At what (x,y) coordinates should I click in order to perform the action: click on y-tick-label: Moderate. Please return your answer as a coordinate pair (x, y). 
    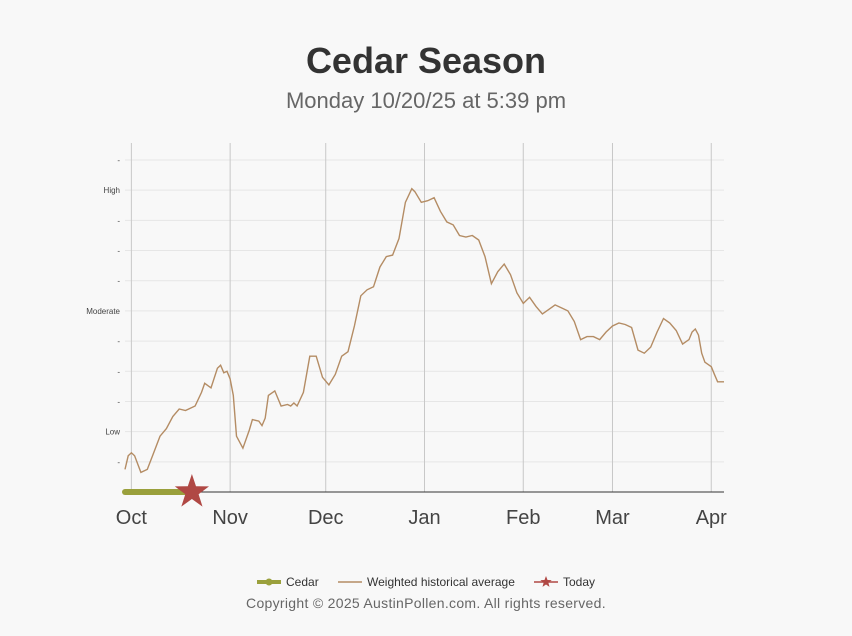
    Looking at the image, I should click on (103, 311).